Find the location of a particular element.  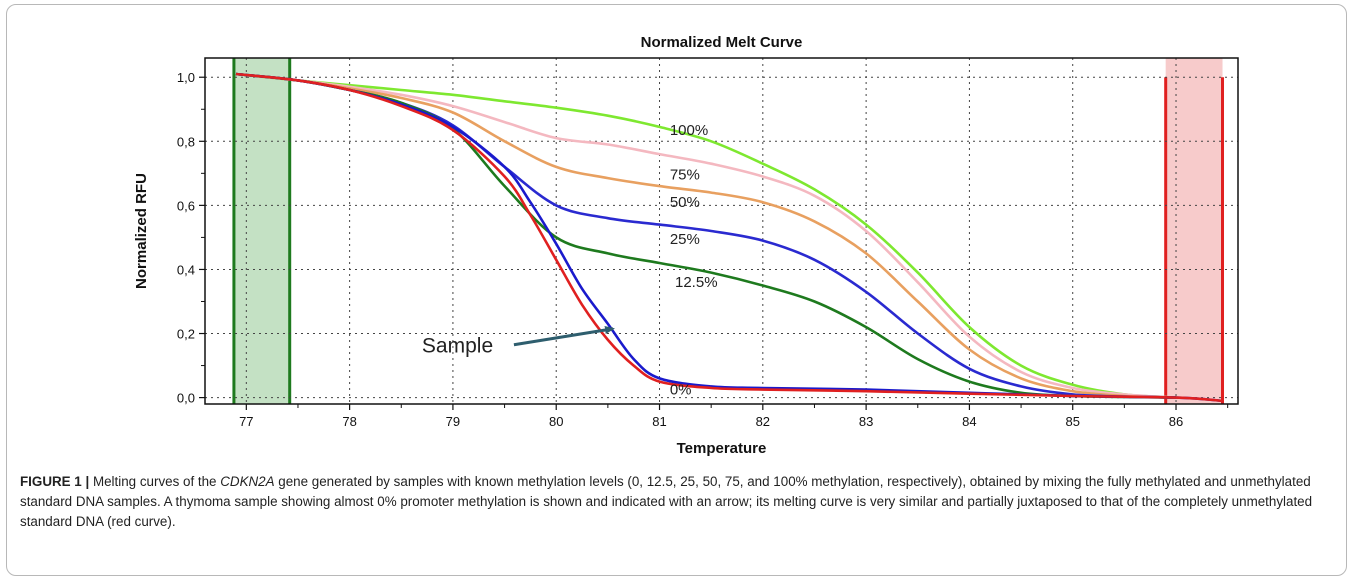

y-tick-label-3: 0,6 is located at coordinates (186, 205).